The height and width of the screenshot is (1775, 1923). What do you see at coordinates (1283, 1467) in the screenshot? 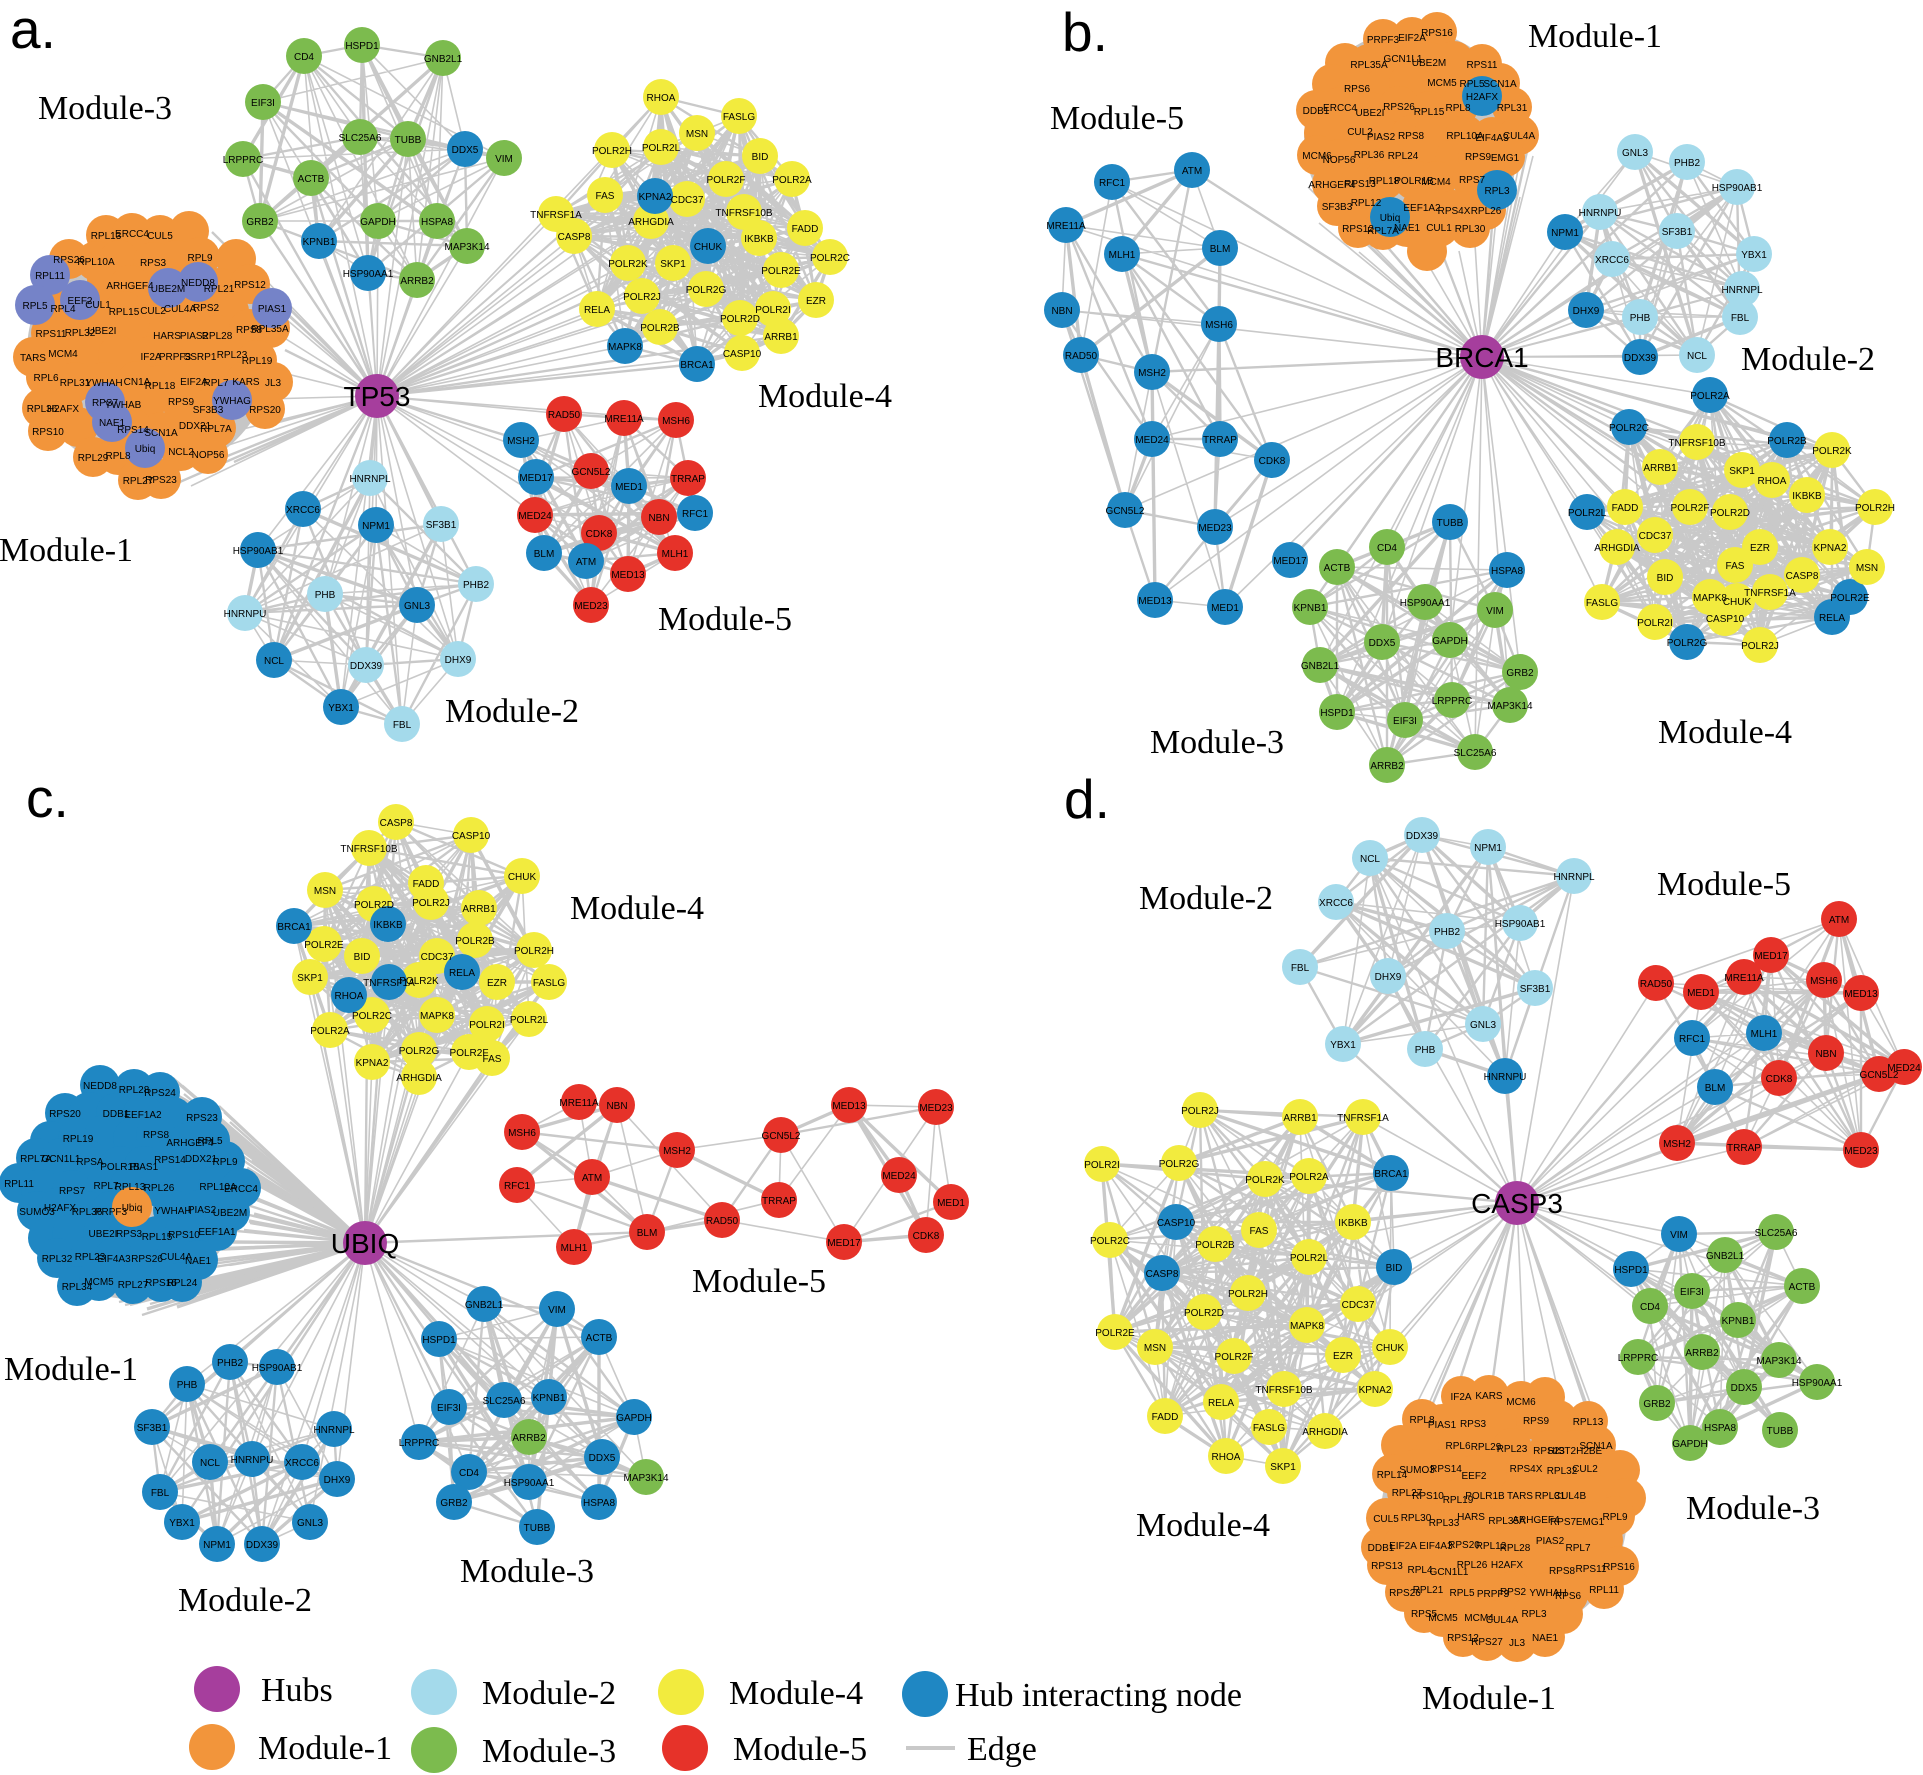
I see `svg-text: SKP1` at bounding box center [1283, 1467].